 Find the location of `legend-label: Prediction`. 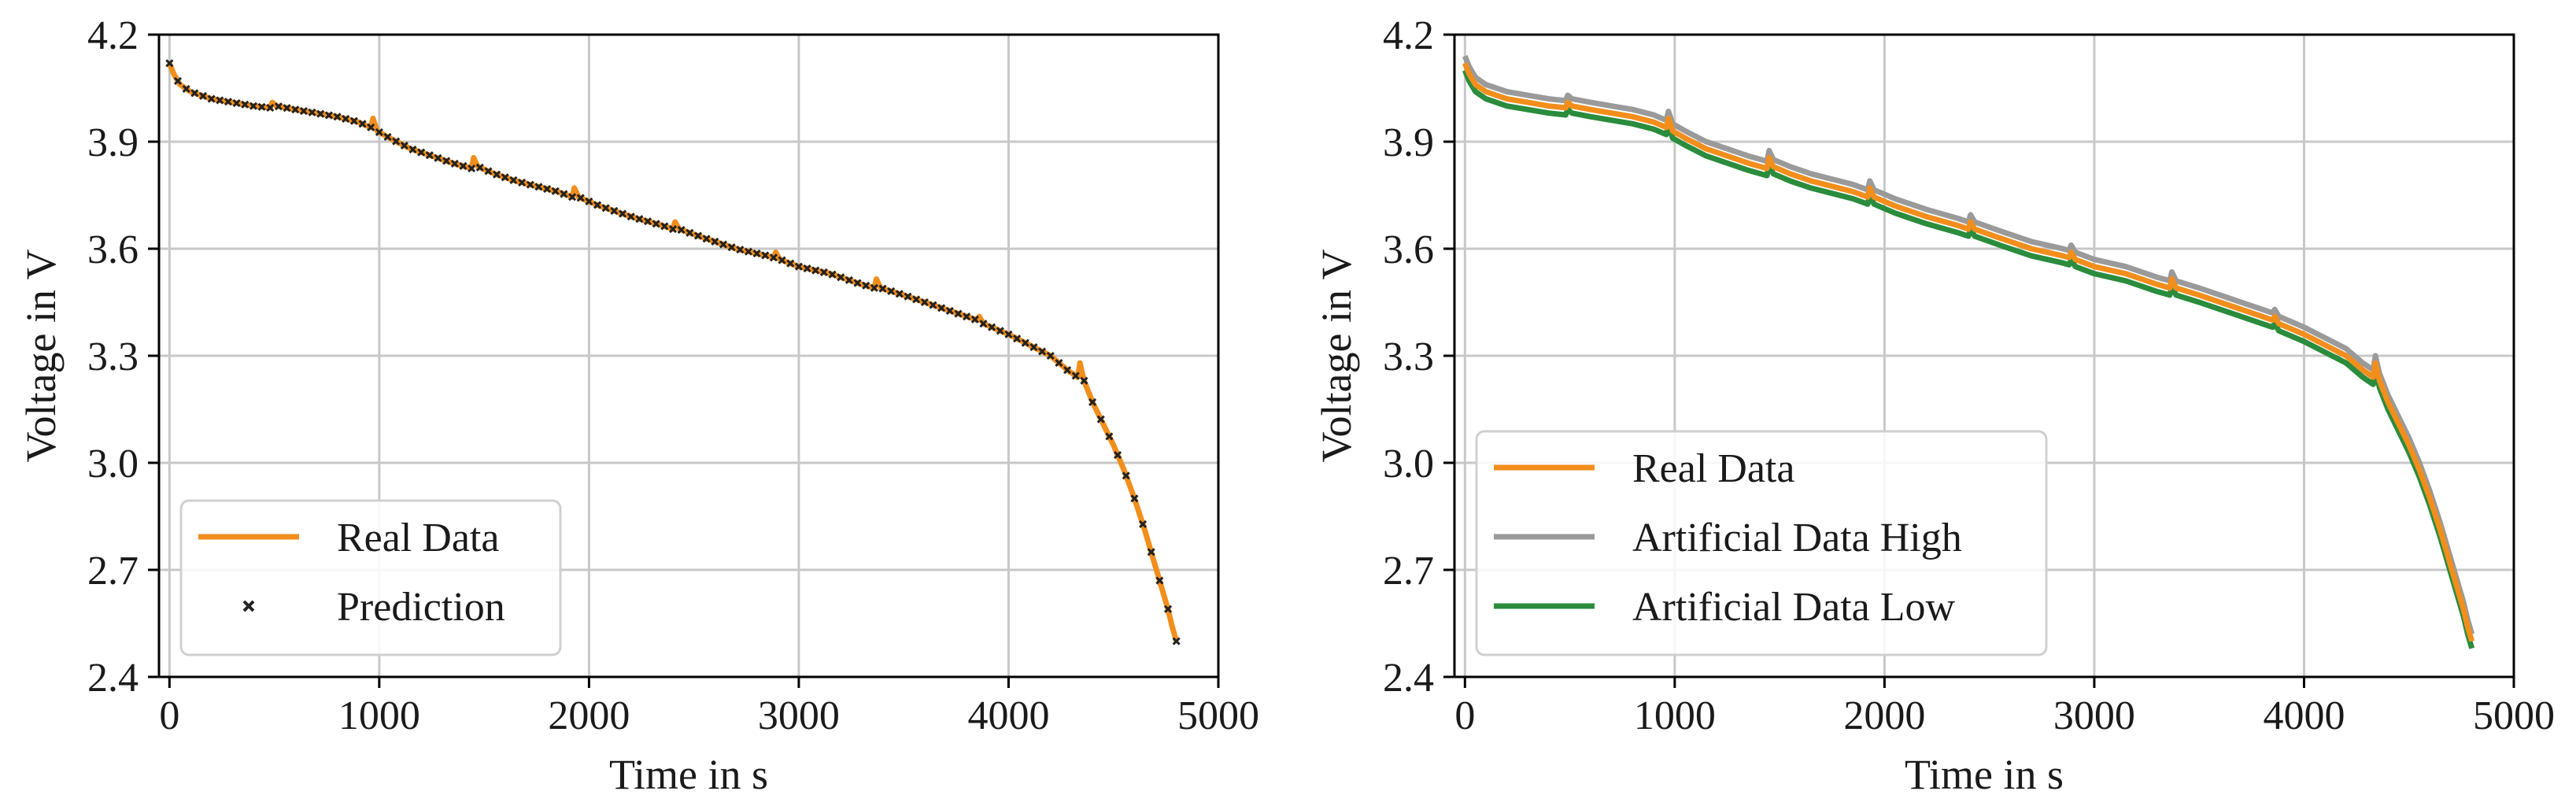

legend-label: Prediction is located at coordinates (421, 607).